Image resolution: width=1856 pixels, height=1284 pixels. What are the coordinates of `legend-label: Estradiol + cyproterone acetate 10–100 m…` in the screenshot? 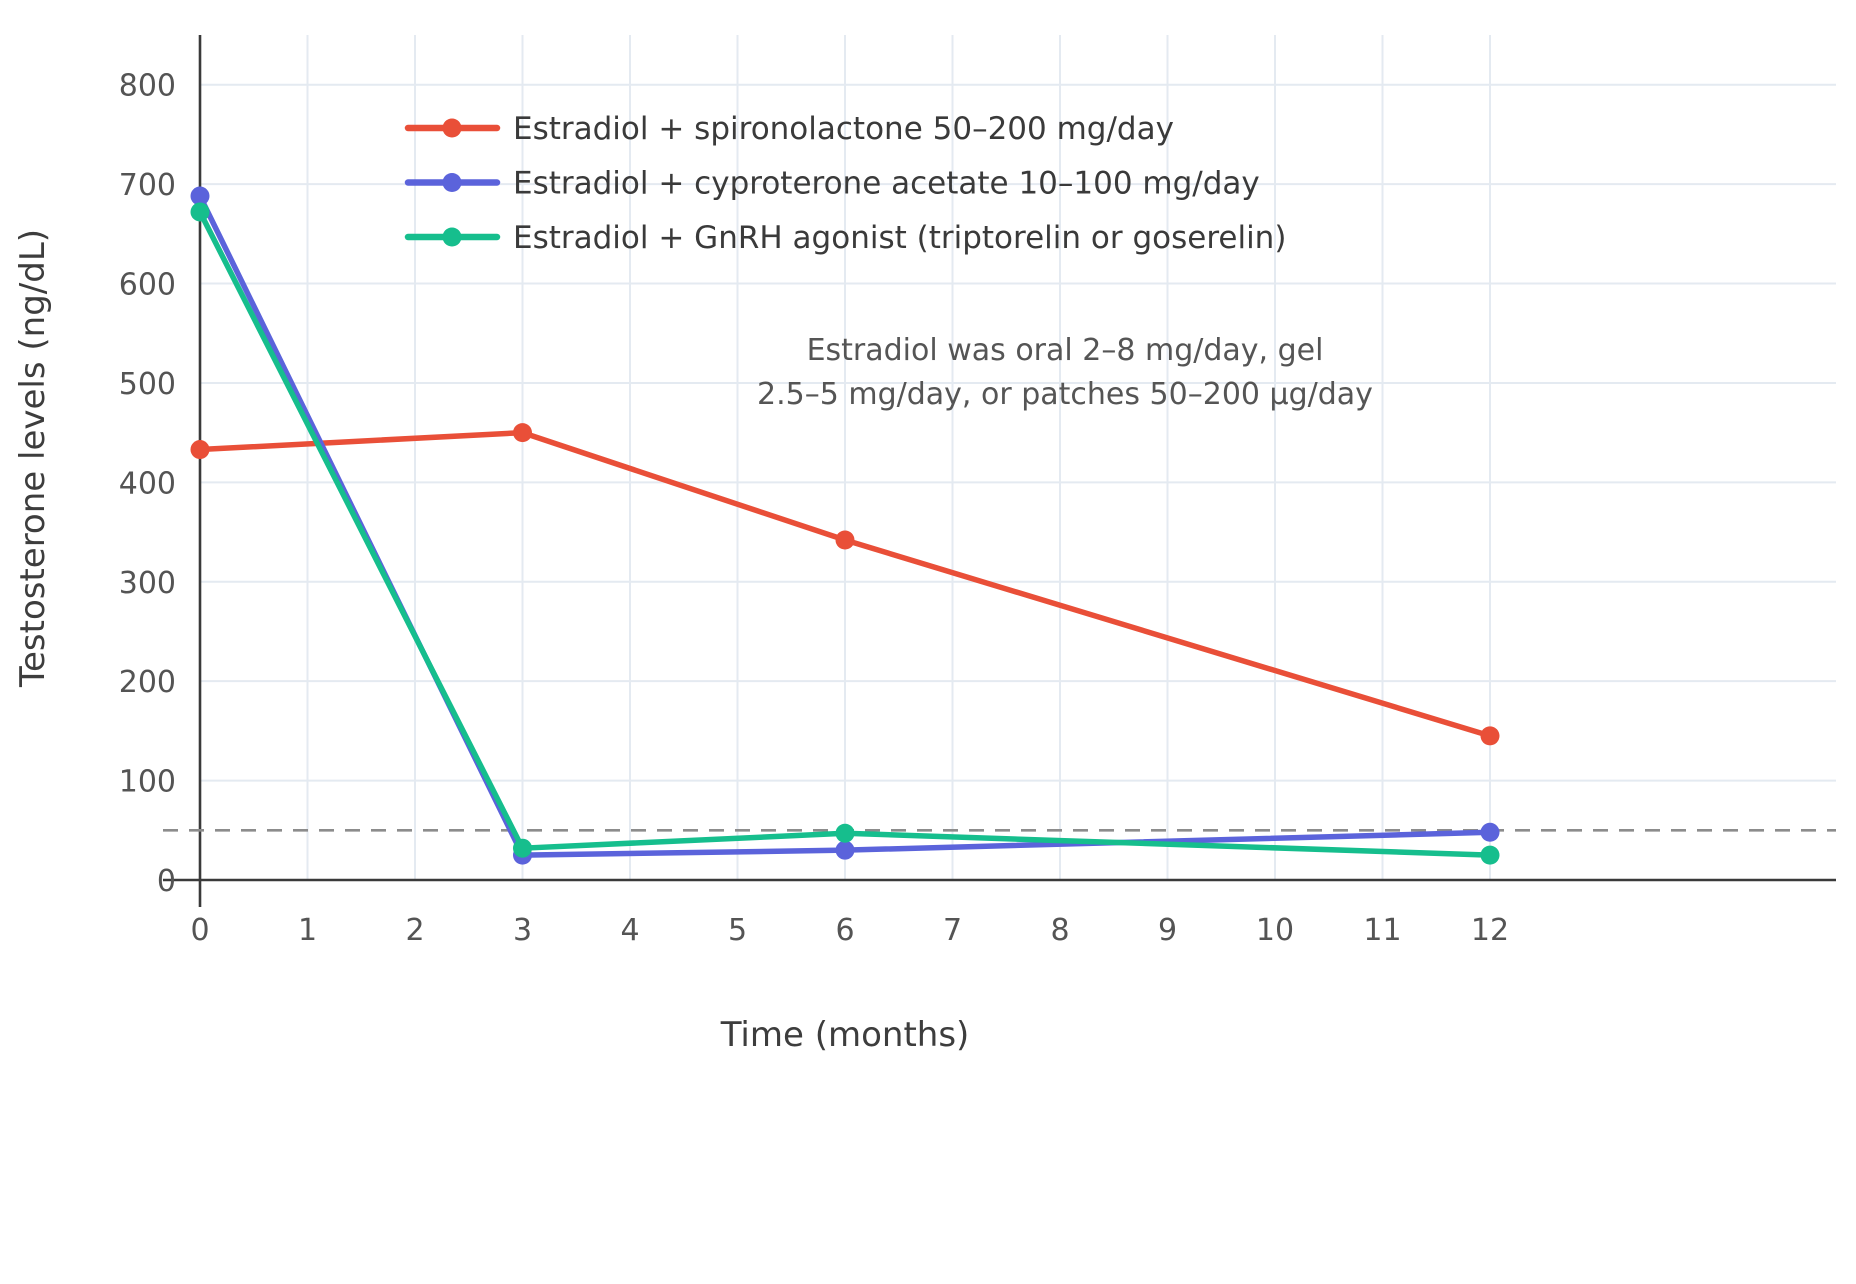 It's located at (886, 184).